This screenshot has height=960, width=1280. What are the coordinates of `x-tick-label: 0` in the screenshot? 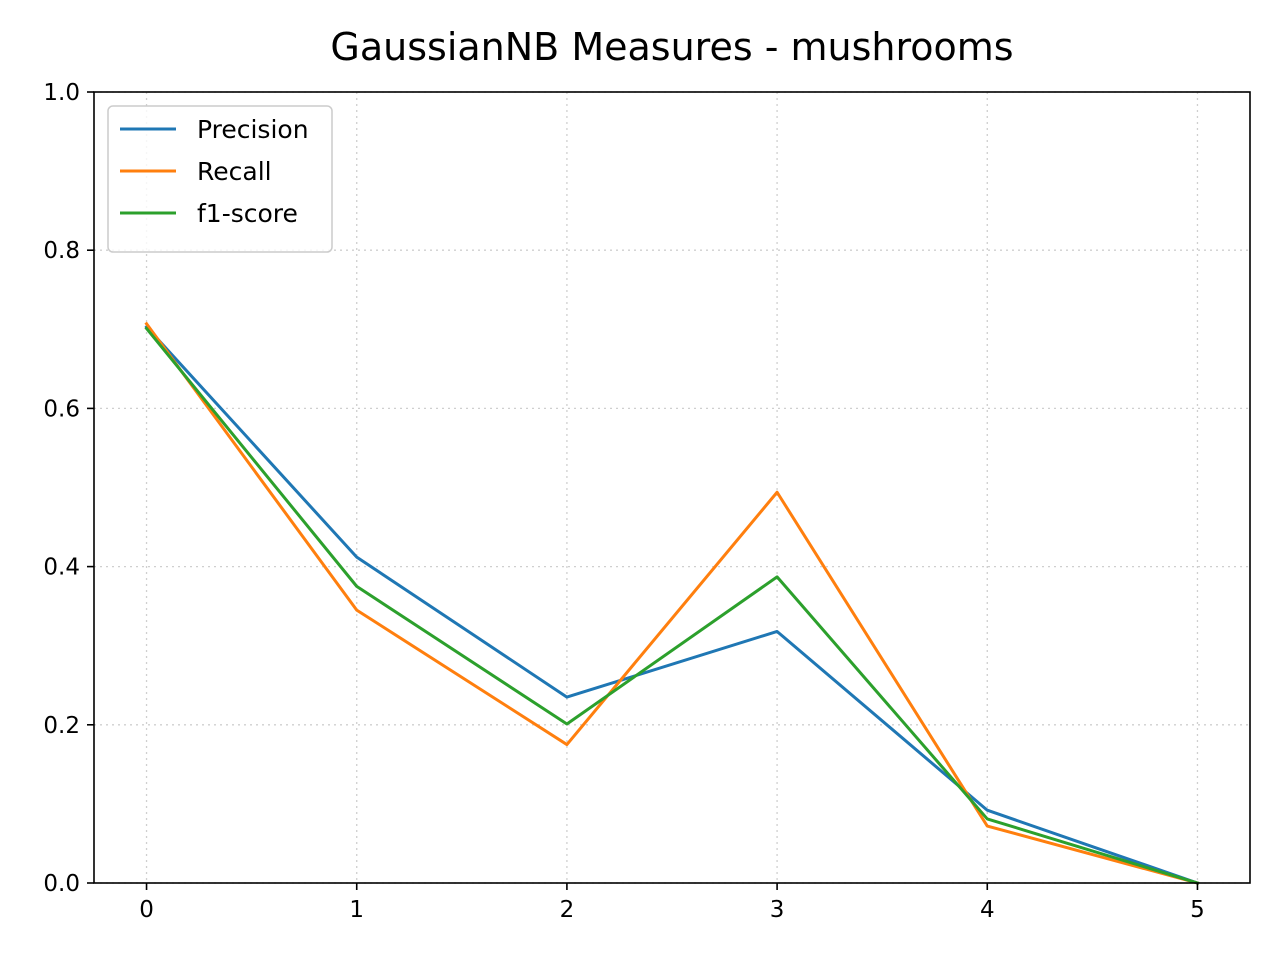 It's located at (146, 910).